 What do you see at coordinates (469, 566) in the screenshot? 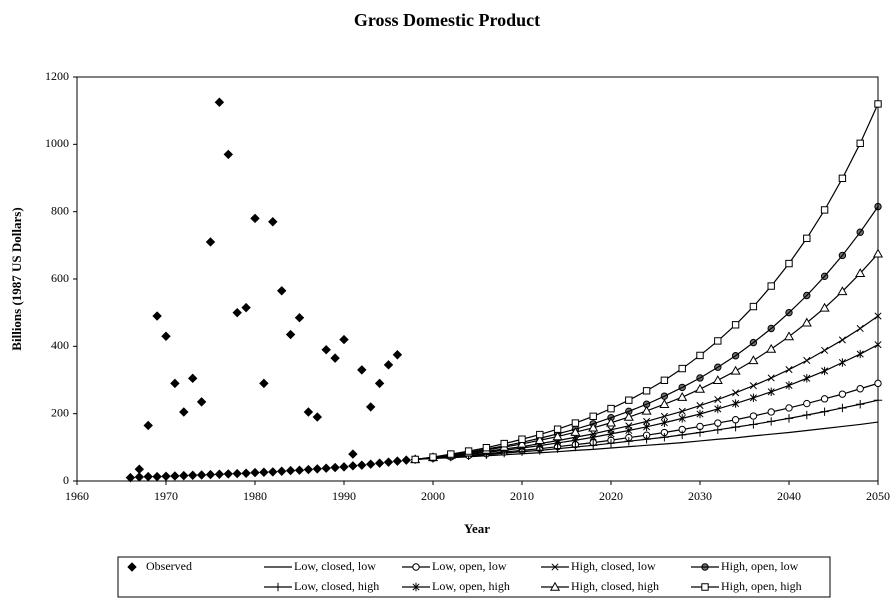
I see `legend-label: Low, open, low` at bounding box center [469, 566].